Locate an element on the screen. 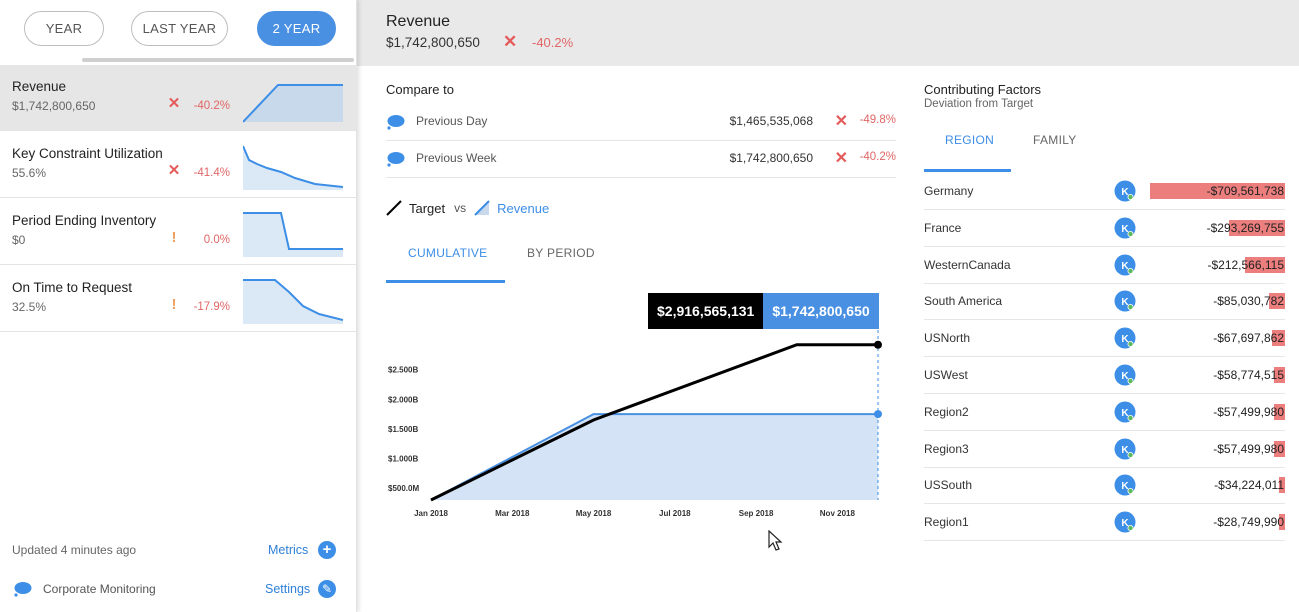 The image size is (1299, 612). settings-link: Settings is located at coordinates (288, 589).